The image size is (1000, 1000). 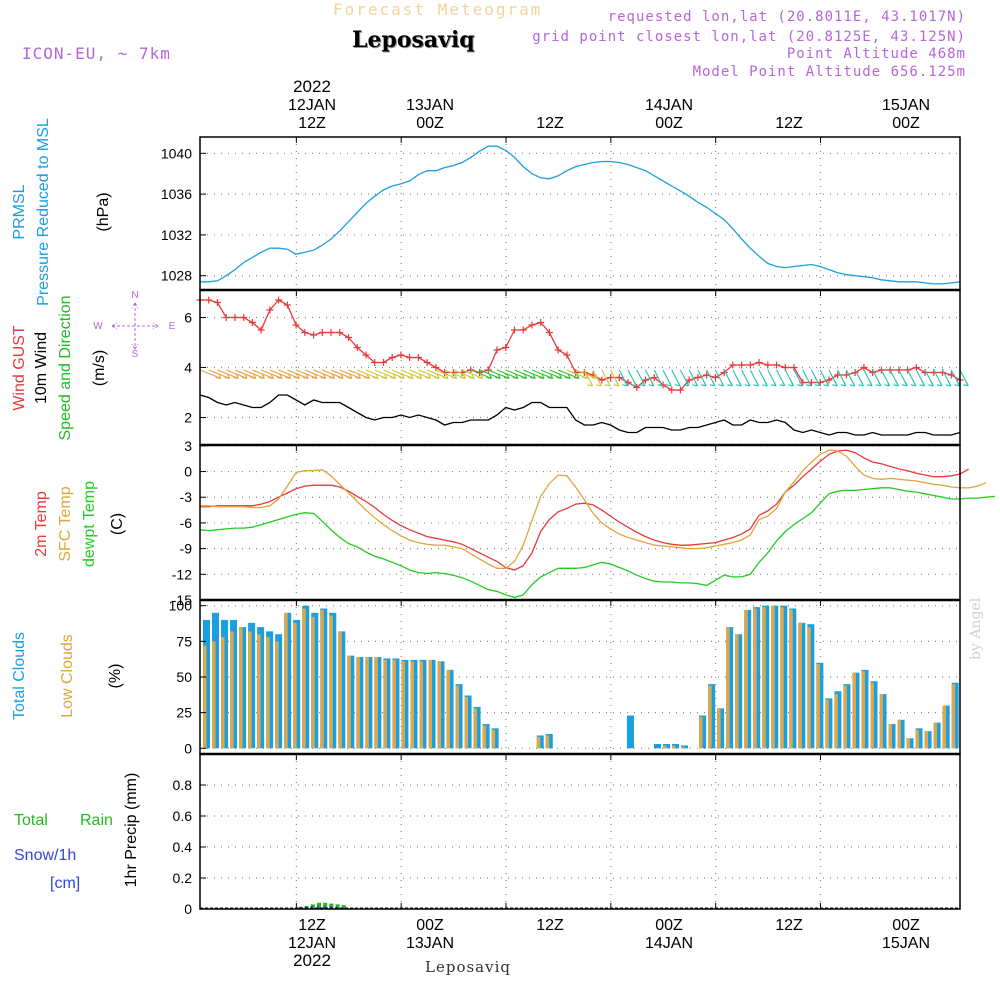 What do you see at coordinates (135, 354) in the screenshot?
I see `compass-s-label: S` at bounding box center [135, 354].